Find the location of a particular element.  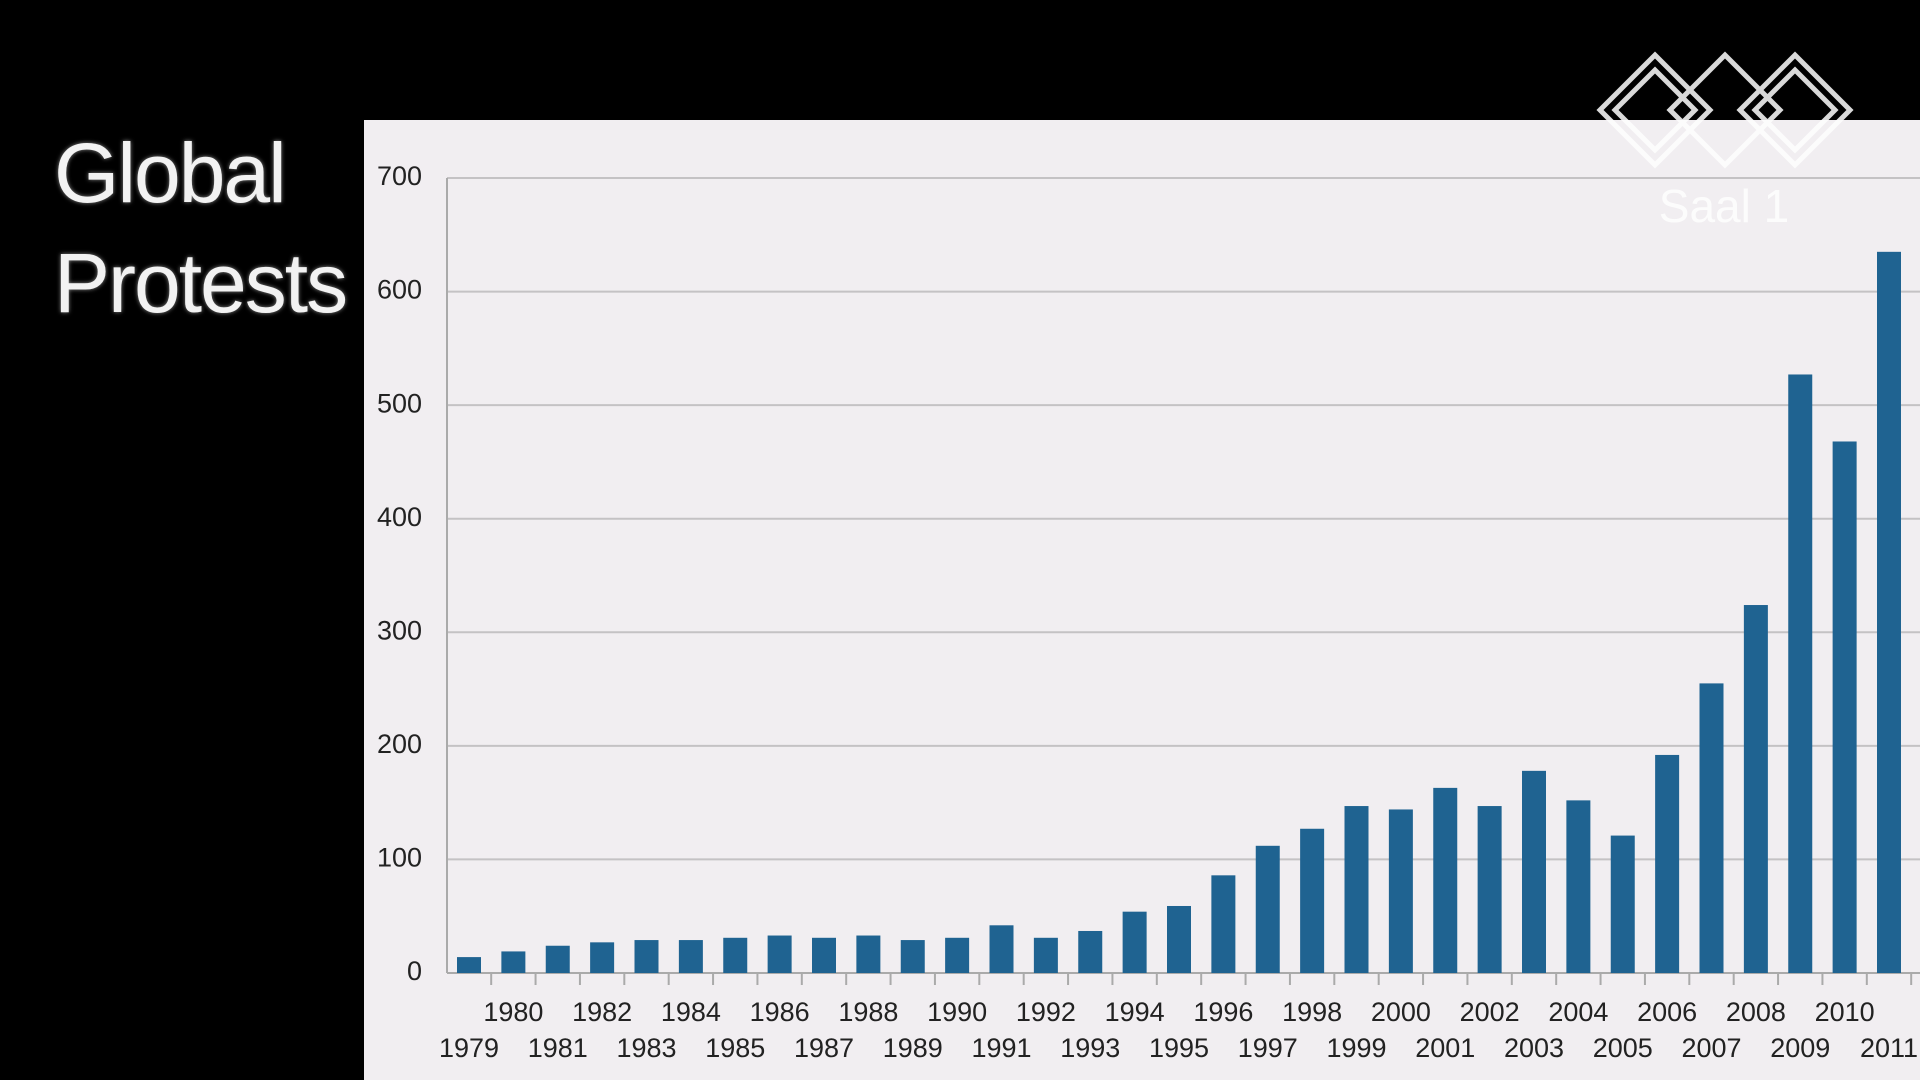

x-tick-label: 2001 is located at coordinates (1445, 1048).